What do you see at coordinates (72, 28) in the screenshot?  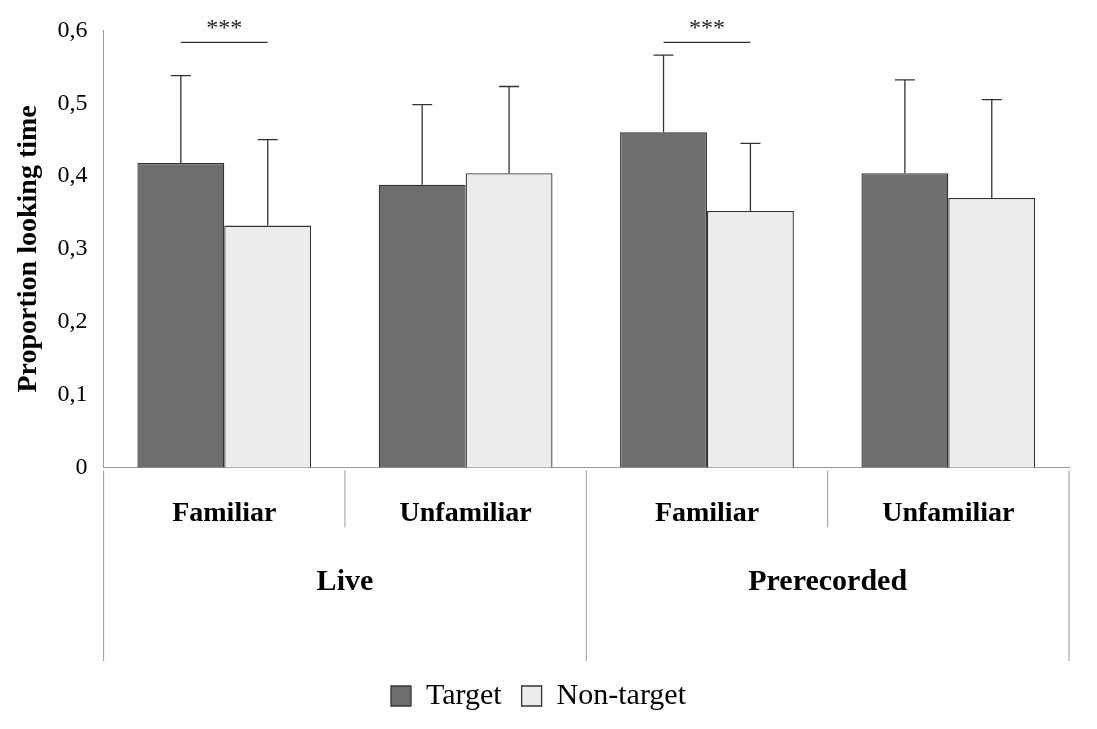 I see `y-tick-label: 0,6` at bounding box center [72, 28].